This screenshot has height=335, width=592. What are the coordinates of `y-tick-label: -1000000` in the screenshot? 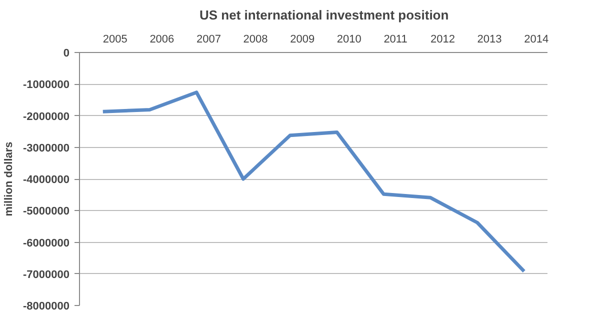 It's located at (46, 85).